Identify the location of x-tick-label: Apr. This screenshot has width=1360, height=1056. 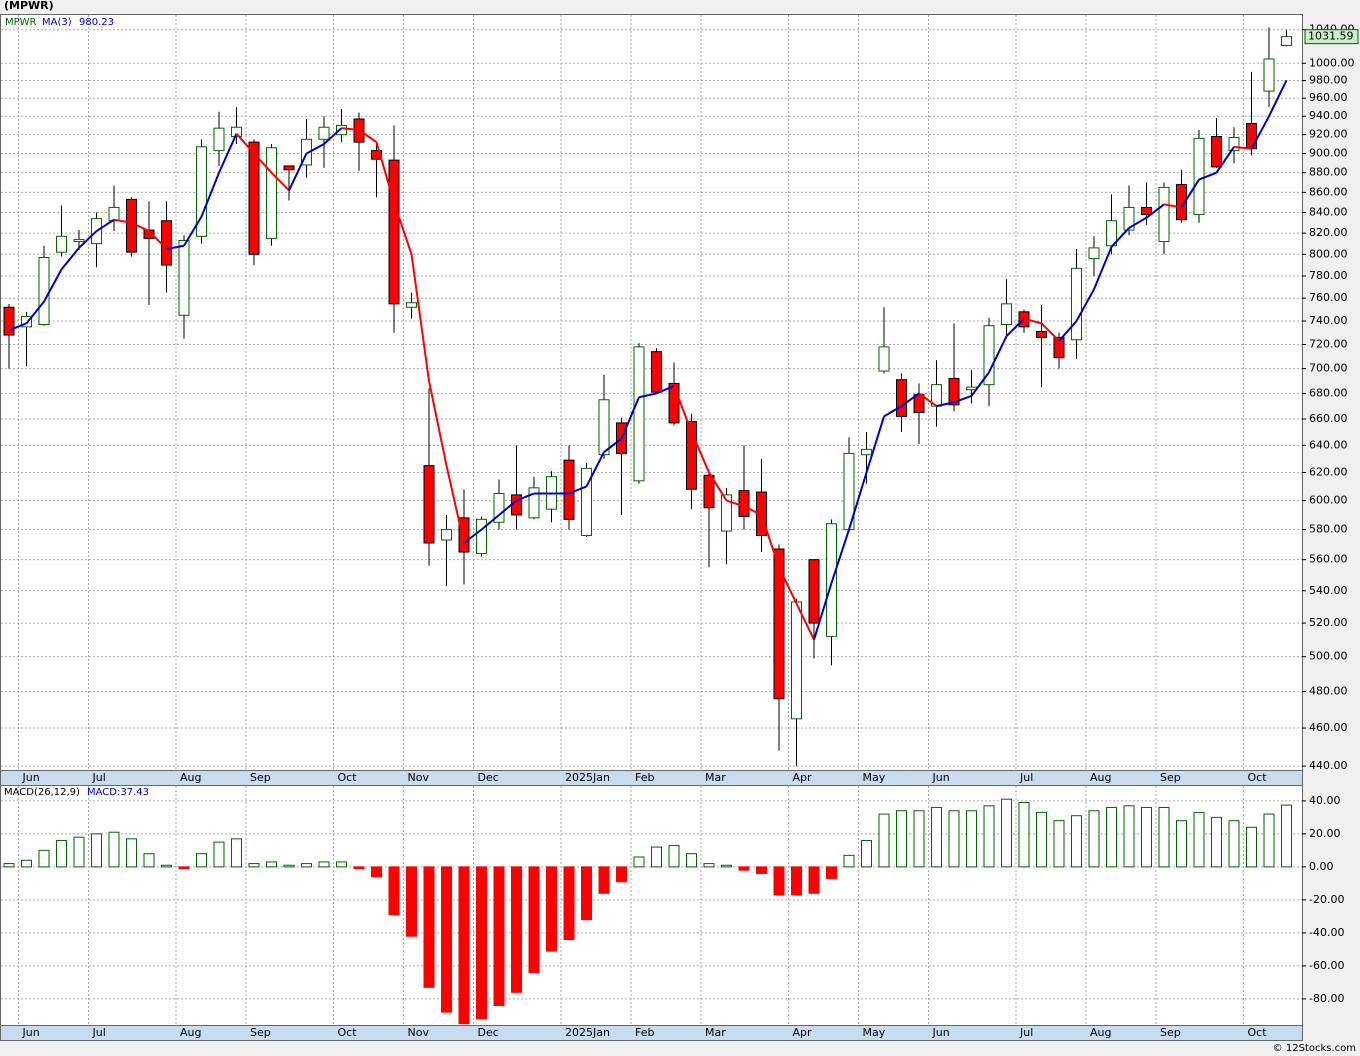
(803, 1032).